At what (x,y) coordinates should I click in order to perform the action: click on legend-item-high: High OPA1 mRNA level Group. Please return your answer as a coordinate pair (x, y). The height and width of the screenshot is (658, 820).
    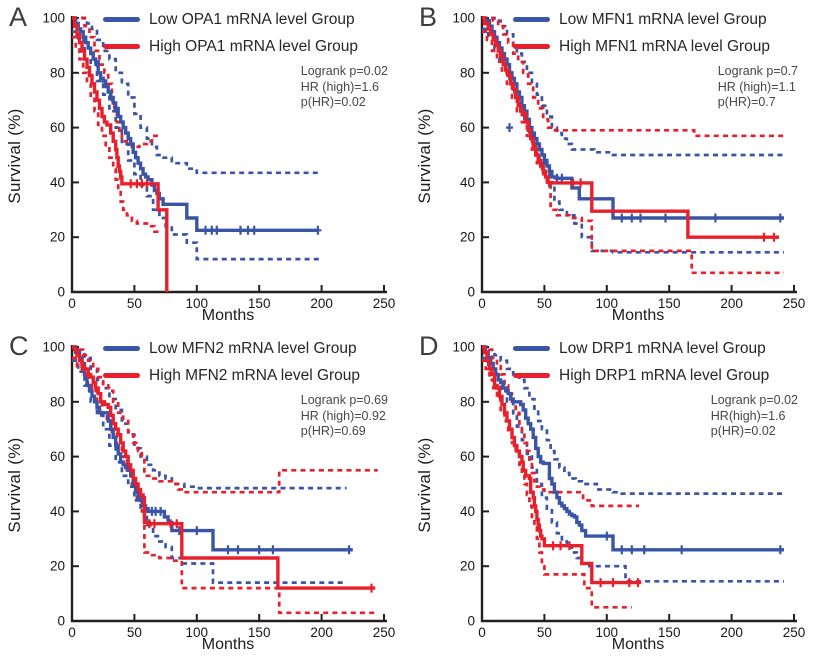
    Looking at the image, I should click on (230, 46).